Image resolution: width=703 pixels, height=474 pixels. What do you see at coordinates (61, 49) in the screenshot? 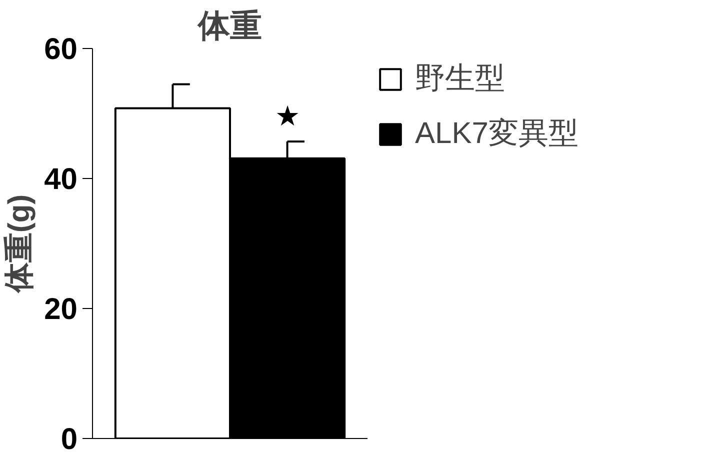
I see `y-tick-label: 60` at bounding box center [61, 49].